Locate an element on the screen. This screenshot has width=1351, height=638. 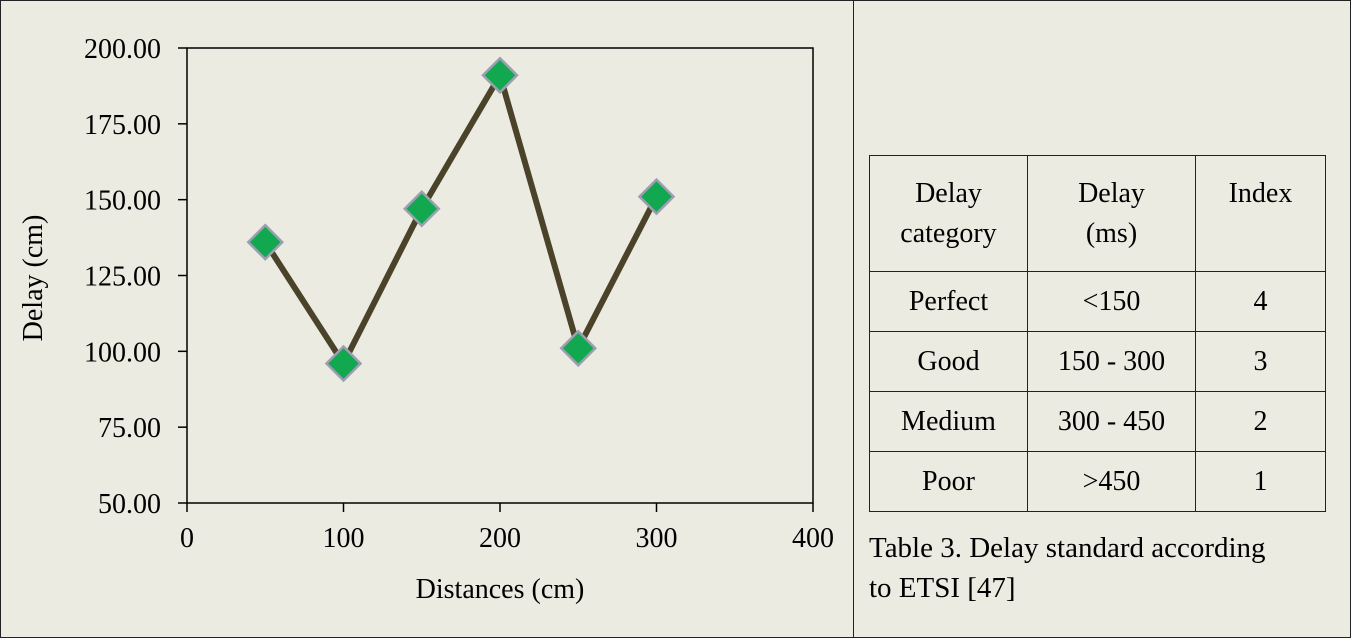
series-line is located at coordinates (461, 218).